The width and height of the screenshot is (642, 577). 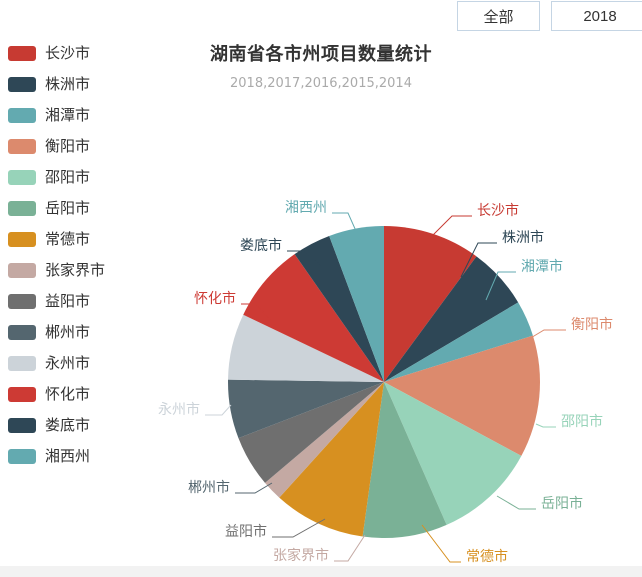 I want to click on pie-slice-label: 永州市, so click(x=179, y=409).